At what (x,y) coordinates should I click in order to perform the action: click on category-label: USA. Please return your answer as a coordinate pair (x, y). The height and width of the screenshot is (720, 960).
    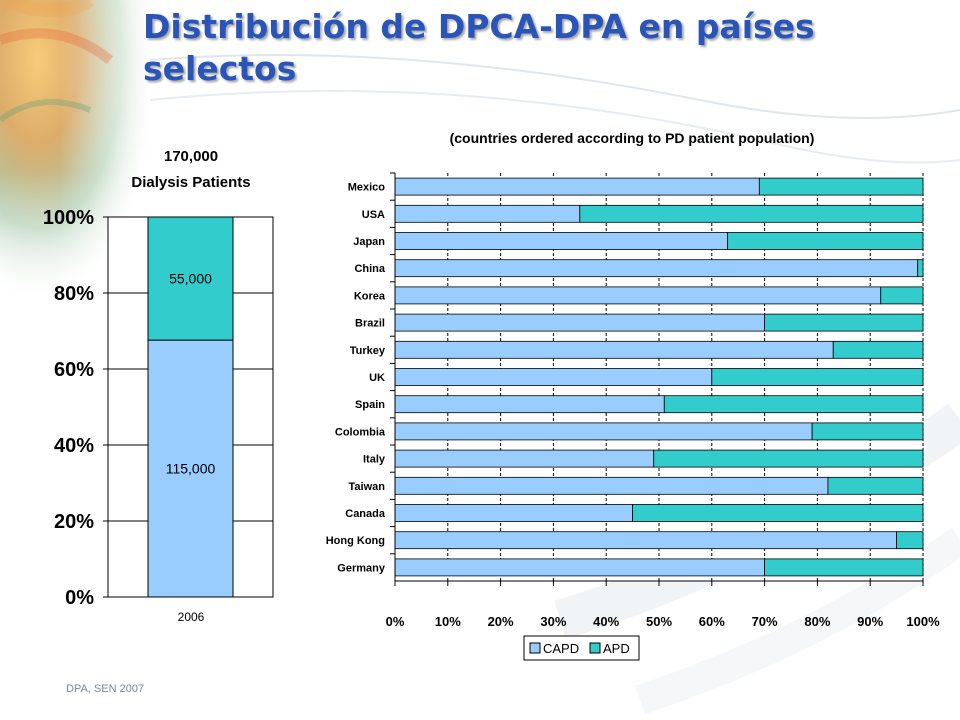
    Looking at the image, I should click on (373, 215).